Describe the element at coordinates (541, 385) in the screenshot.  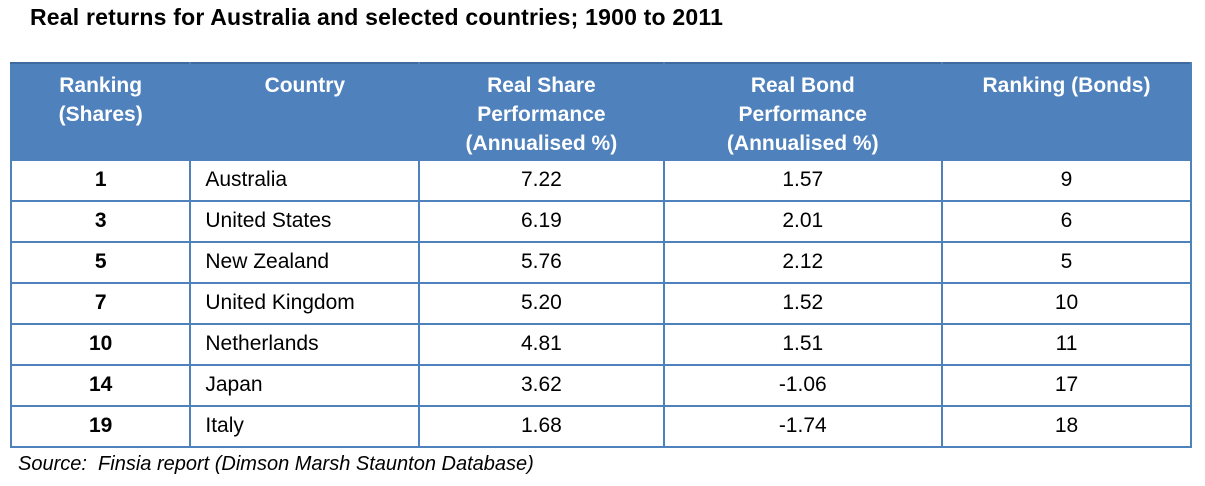
I see `real-share-performance-cell: 3.62` at that location.